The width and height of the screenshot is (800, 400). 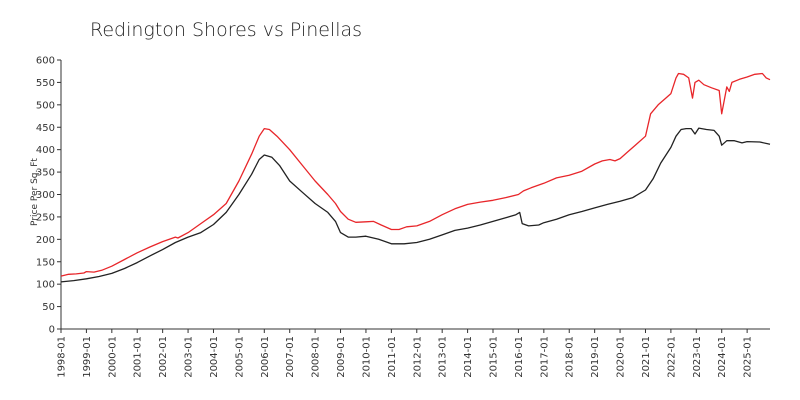 I want to click on y-tick-label: 50, so click(x=48, y=307).